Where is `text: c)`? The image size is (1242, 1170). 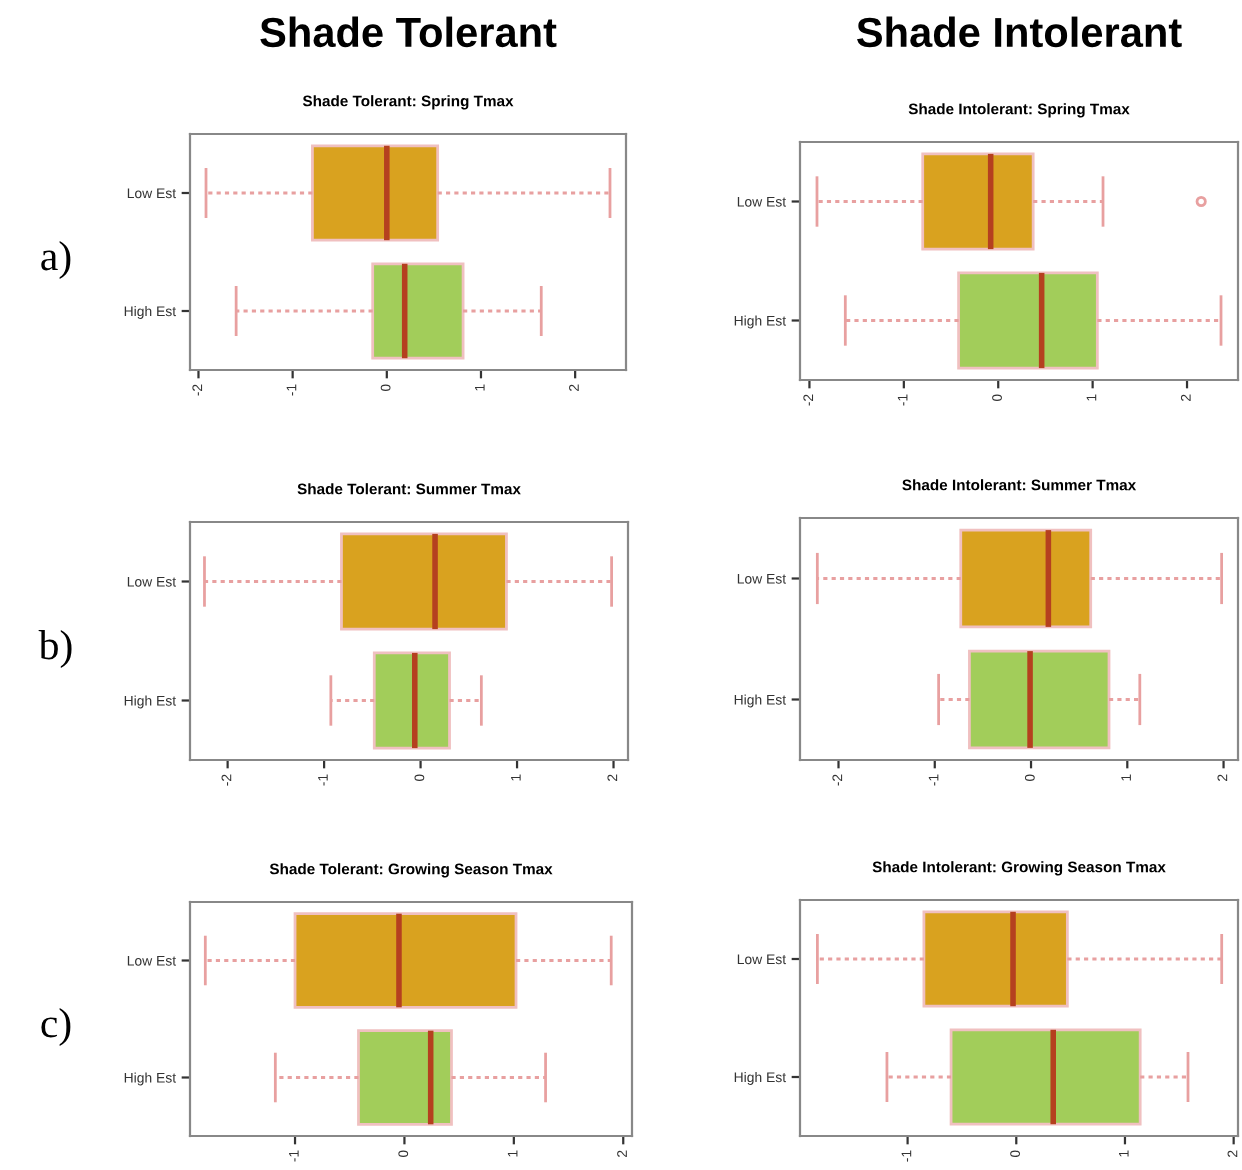
text: c) is located at coordinates (56, 1027).